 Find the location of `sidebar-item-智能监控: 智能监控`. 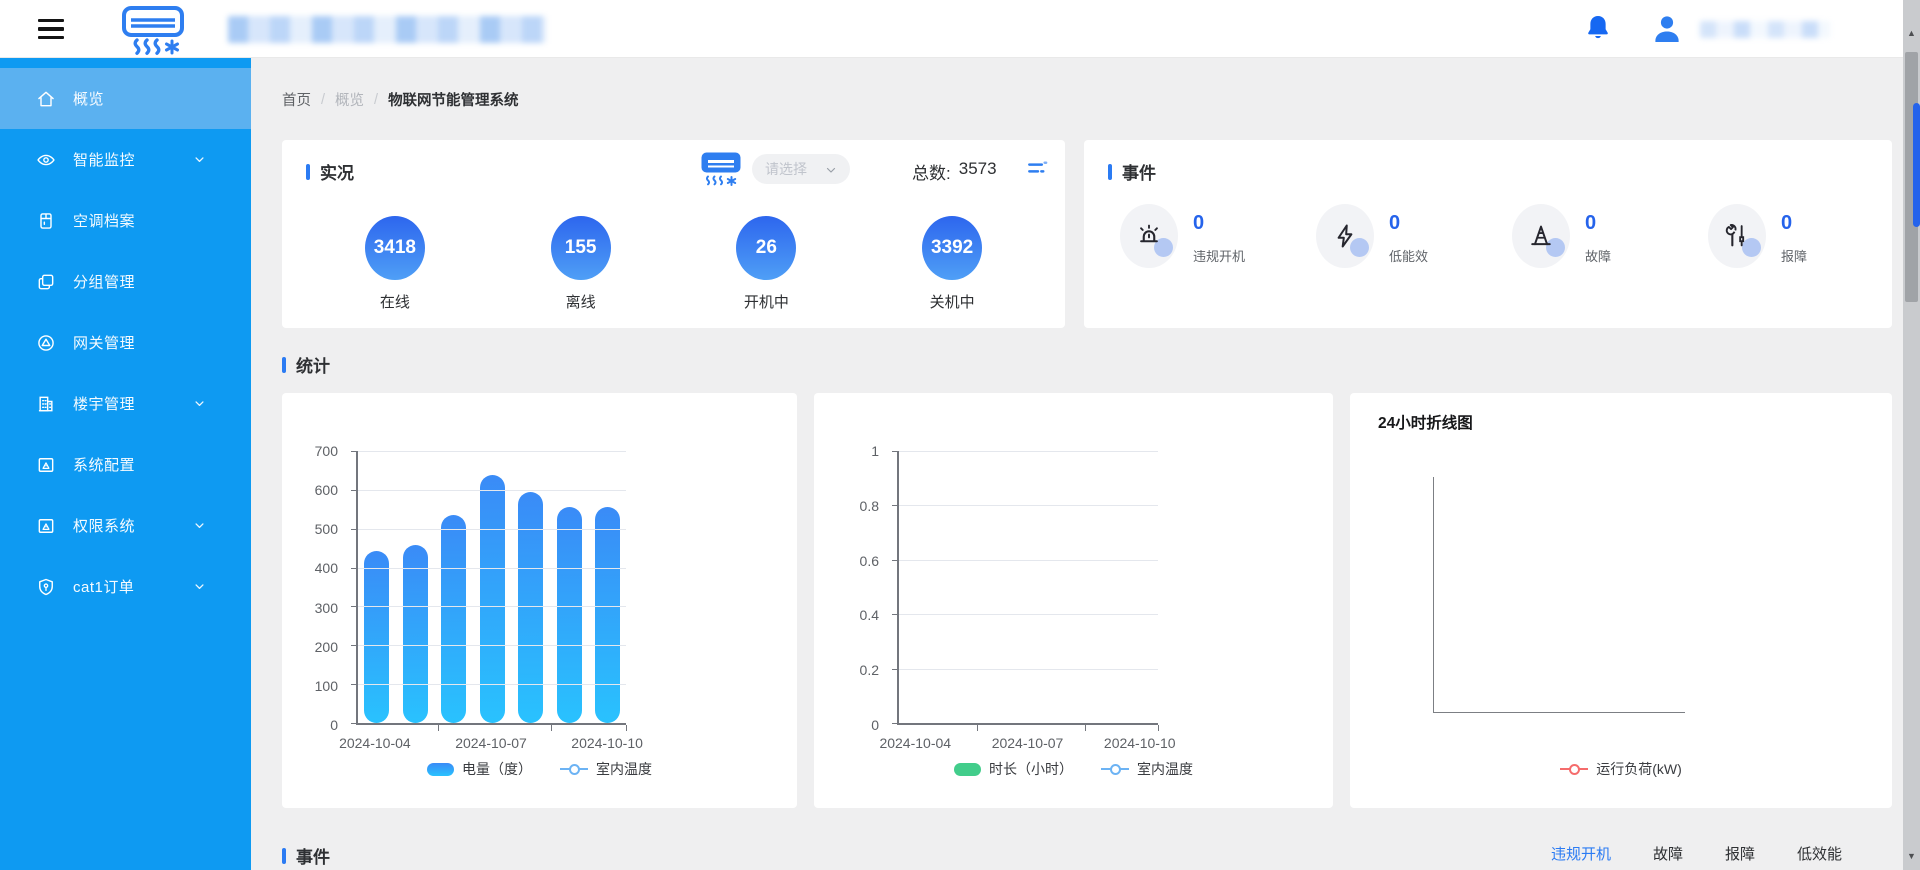

sidebar-item-智能监控: 智能监控 is located at coordinates (125, 159).